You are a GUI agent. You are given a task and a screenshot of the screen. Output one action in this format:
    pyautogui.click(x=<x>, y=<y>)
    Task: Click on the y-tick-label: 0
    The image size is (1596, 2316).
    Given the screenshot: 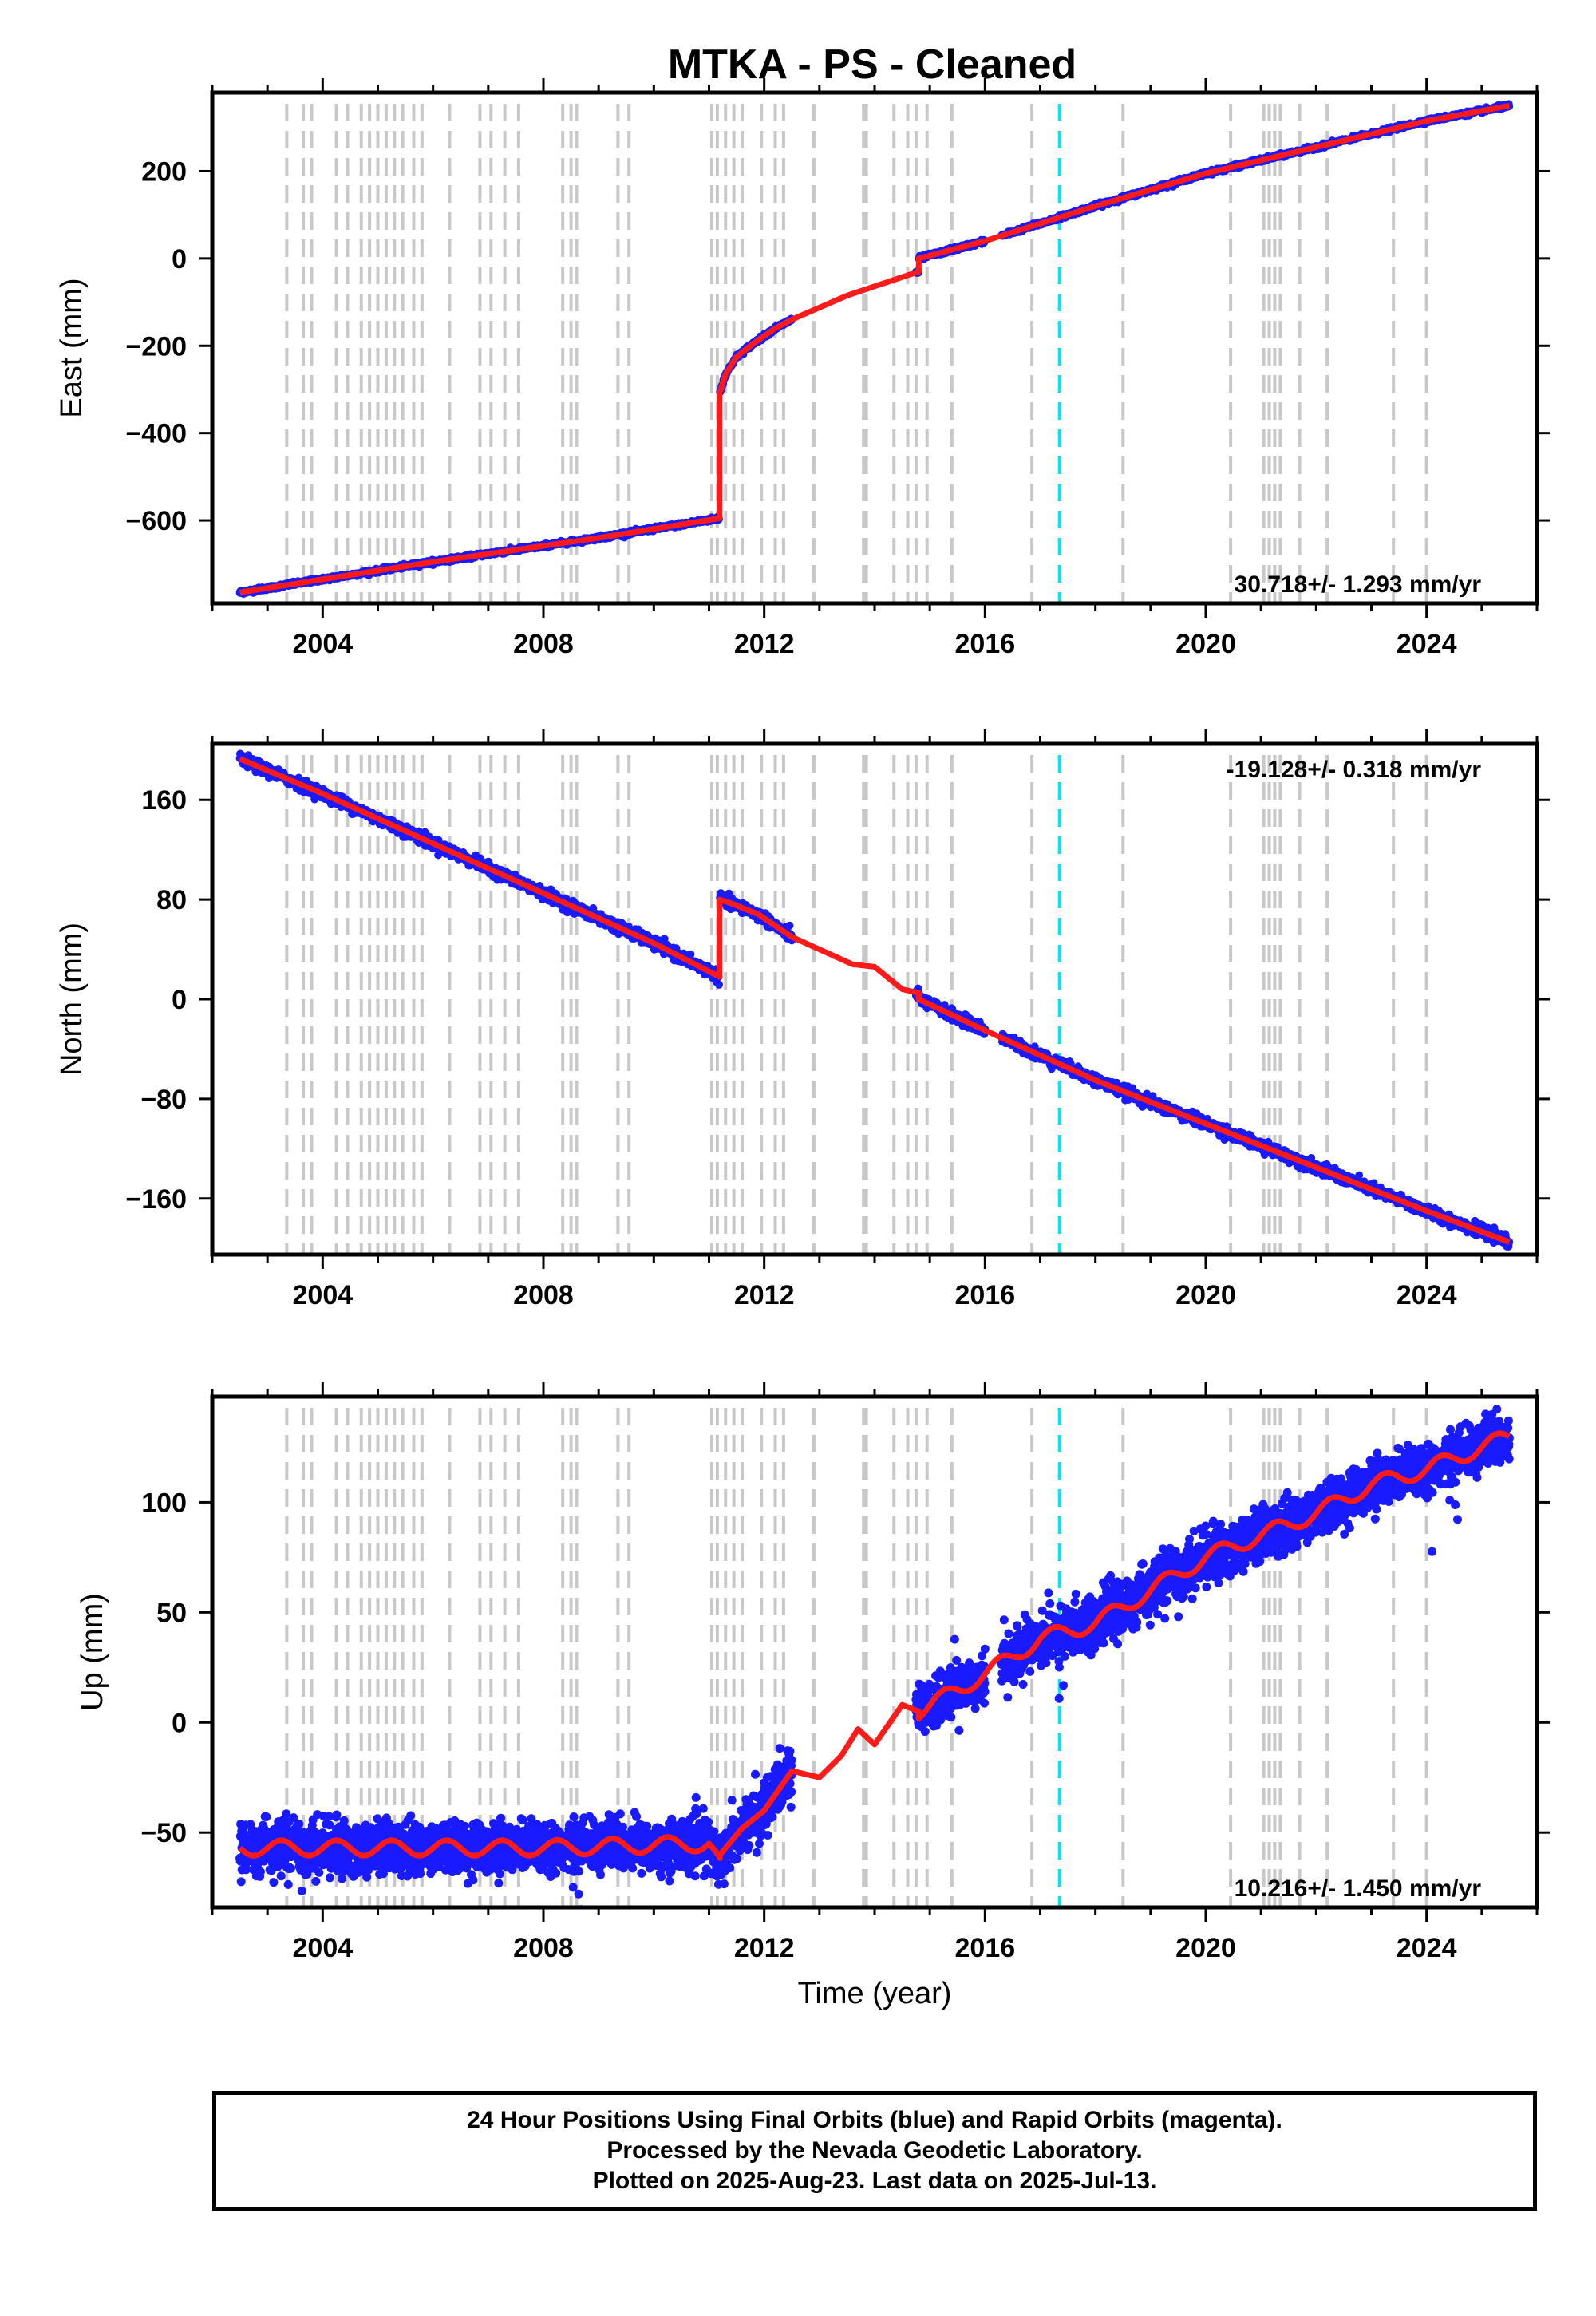 What is the action you would take?
    pyautogui.click(x=179, y=259)
    